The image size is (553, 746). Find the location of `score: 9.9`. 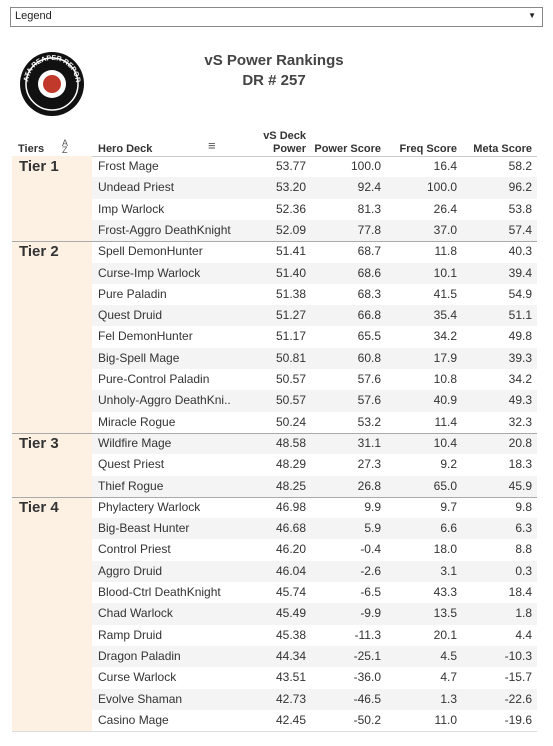

score: 9.9 is located at coordinates (372, 506).